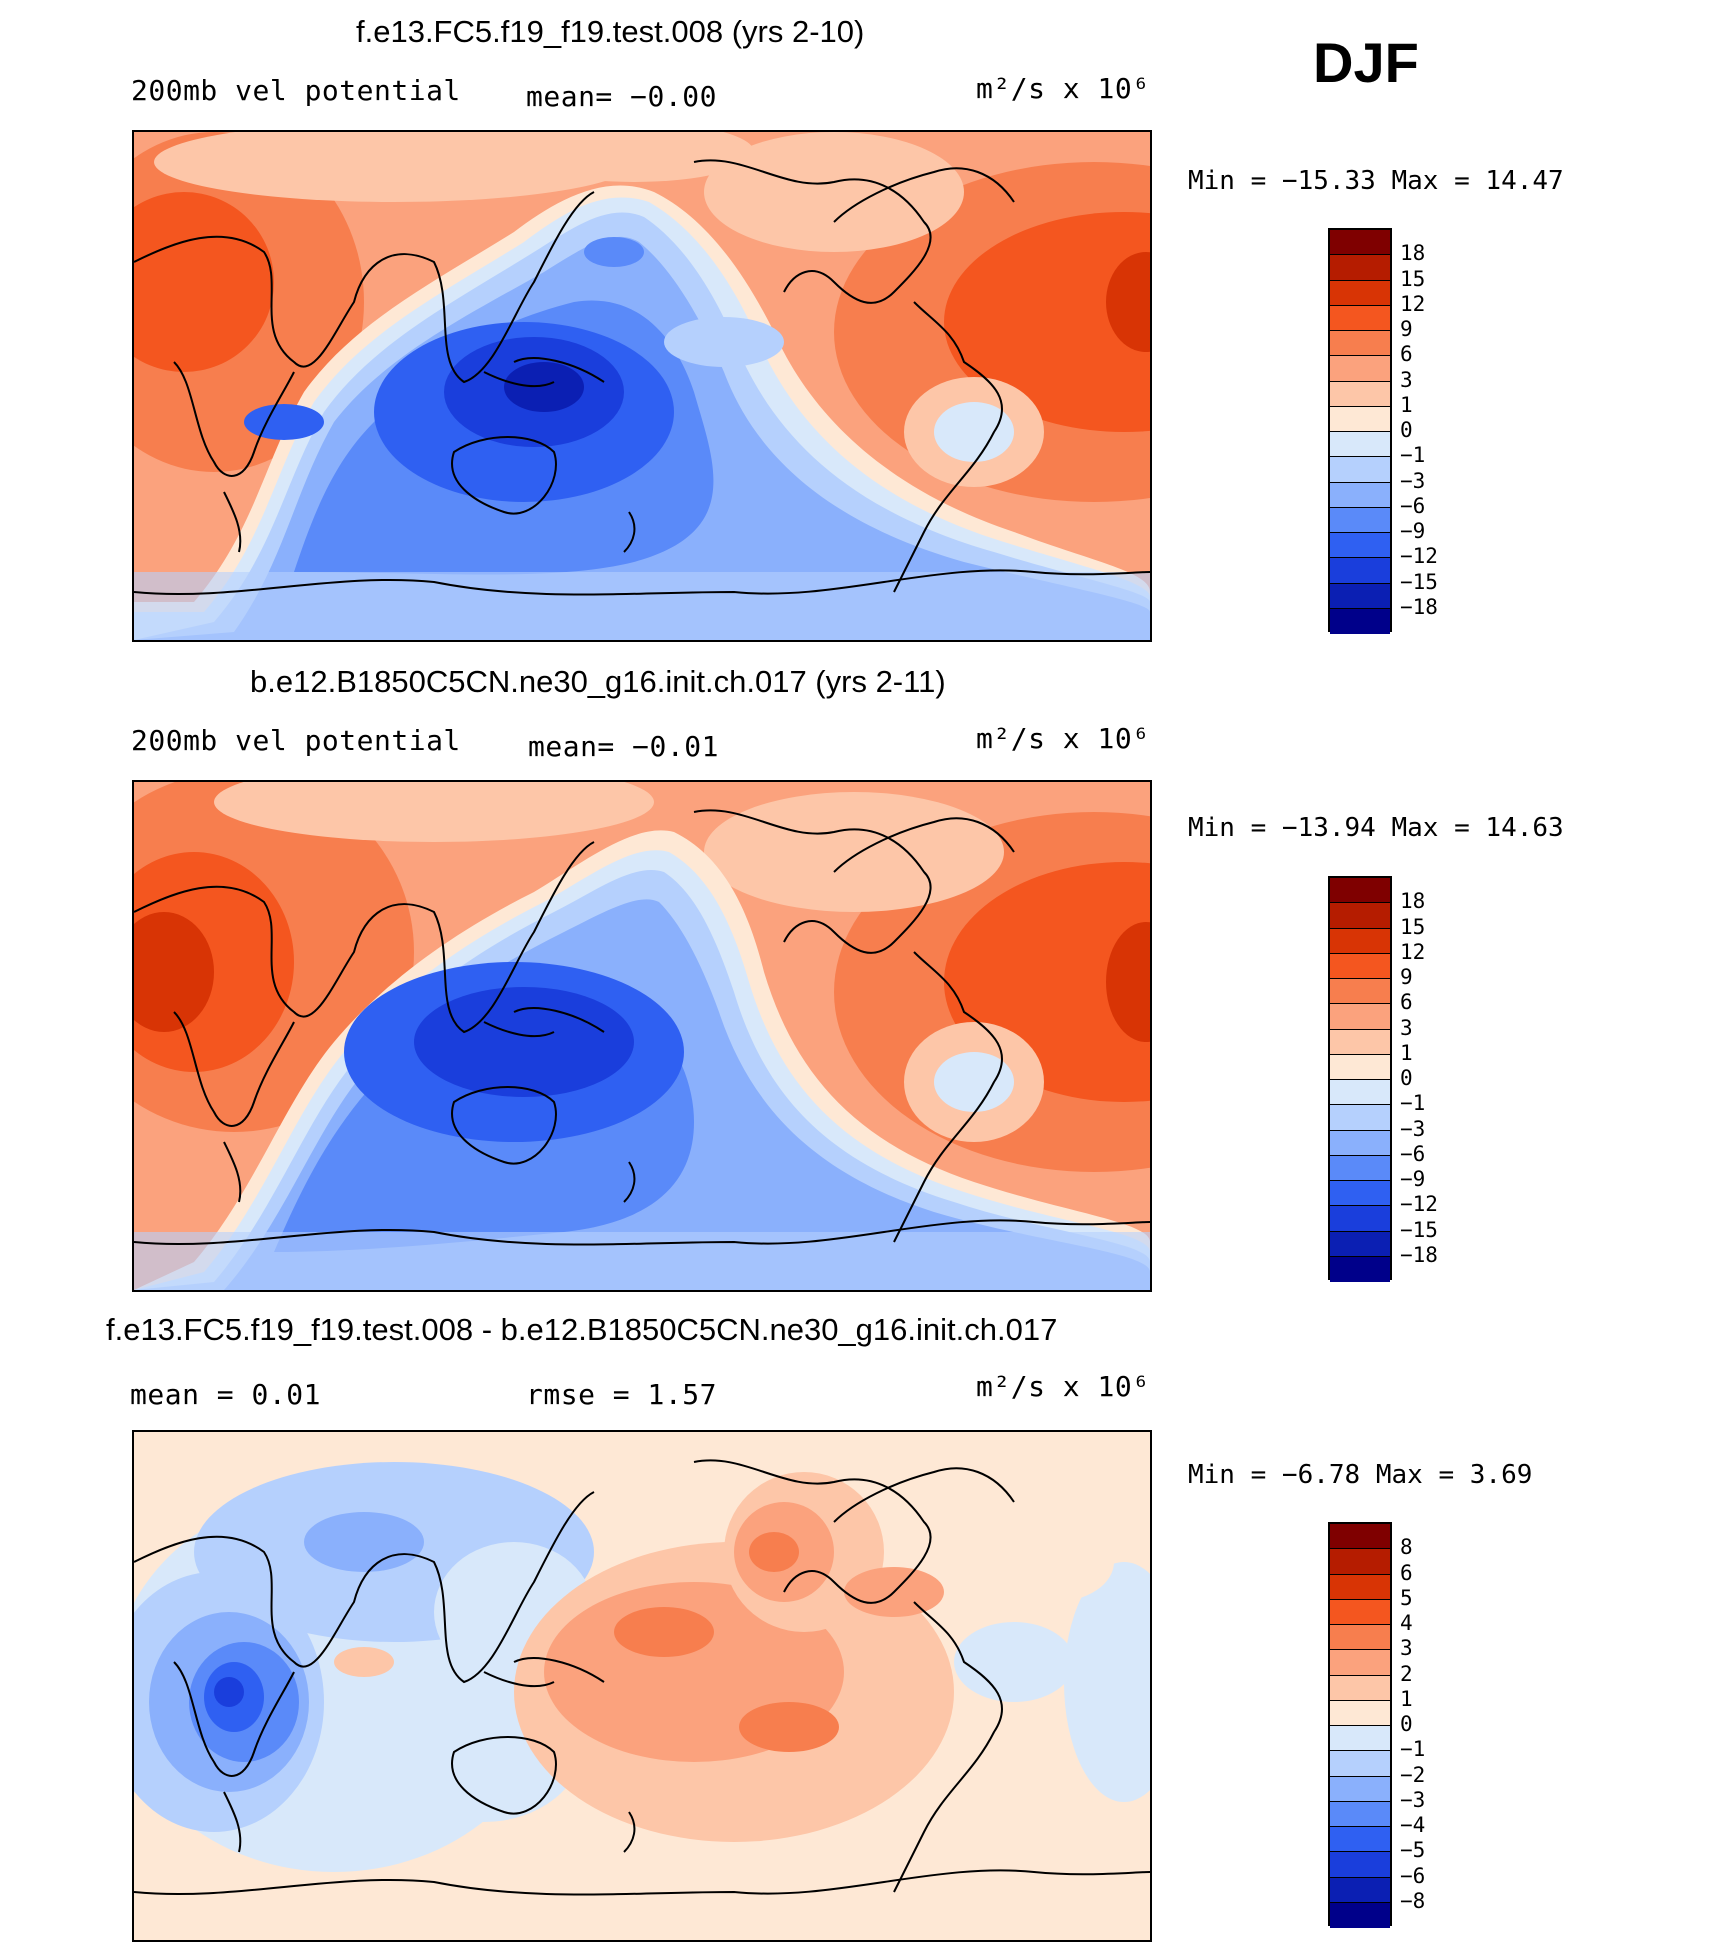 The image size is (1710, 1947). I want to click on panel2-colorbar: 18 15 12 9 6 3 1 0 −1 −3 −6 −9 −12 −15 −18, so click(1428, 1079).